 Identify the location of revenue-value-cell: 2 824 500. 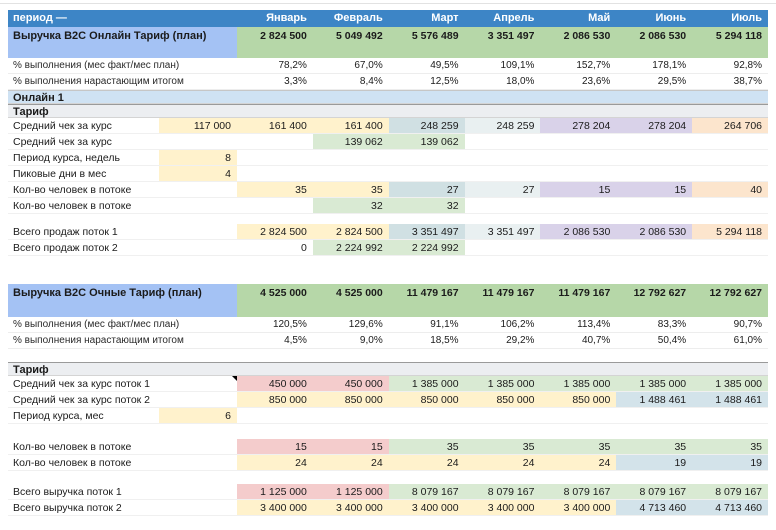
(275, 42).